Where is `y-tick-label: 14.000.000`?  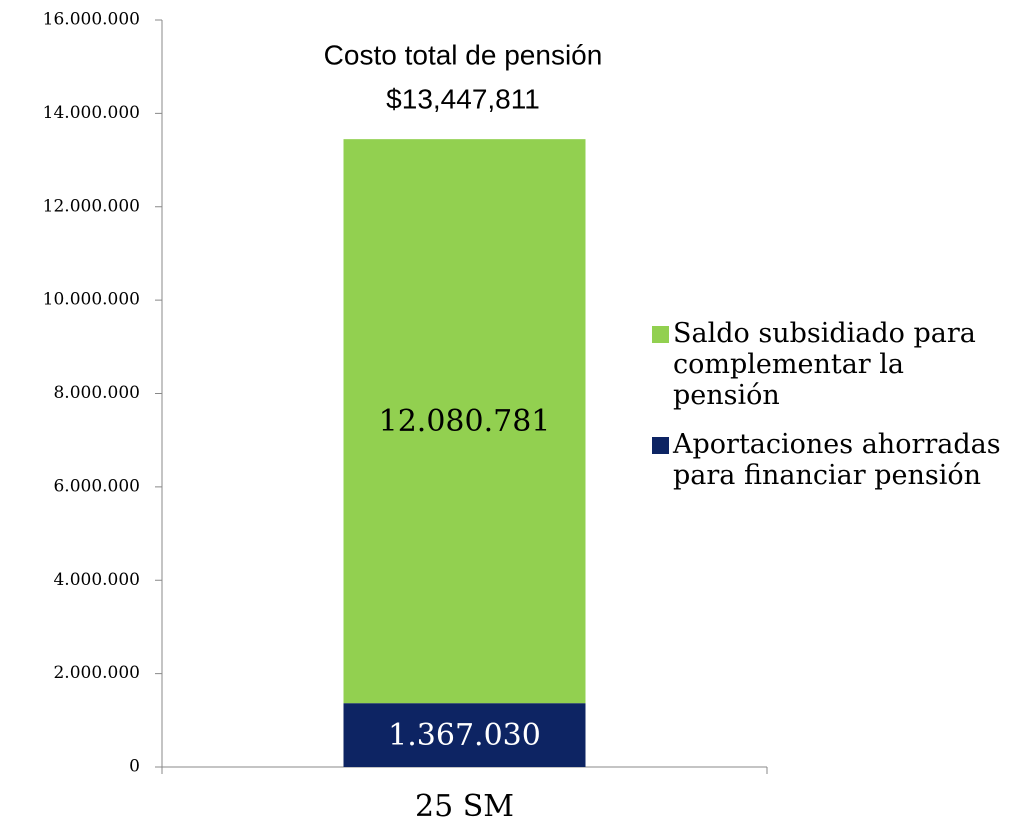 y-tick-label: 14.000.000 is located at coordinates (91, 113).